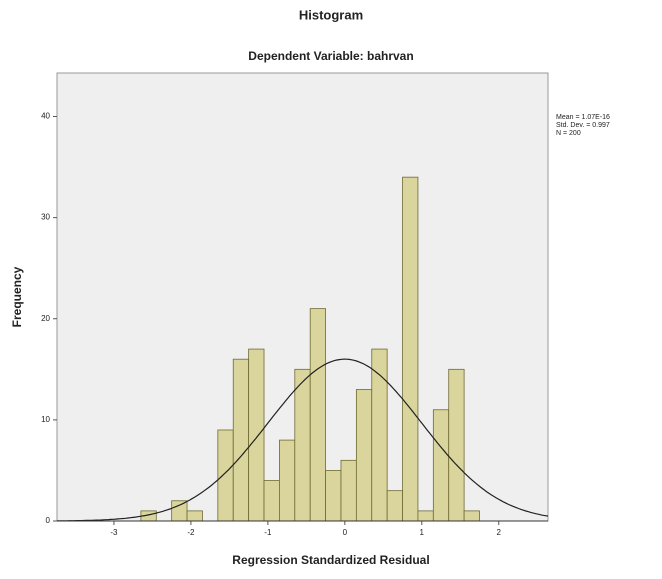 The image size is (662, 579). I want to click on y-tick-label: 20, so click(45, 318).